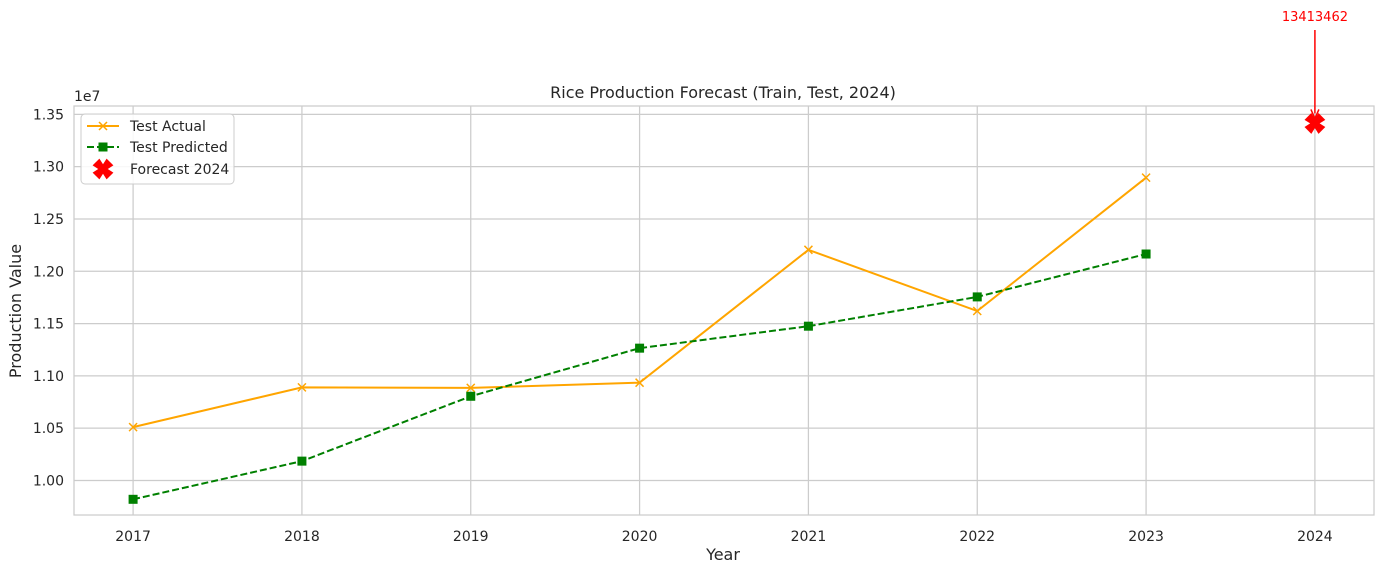  What do you see at coordinates (48, 377) in the screenshot?
I see `y-tick-label: 1.10` at bounding box center [48, 377].